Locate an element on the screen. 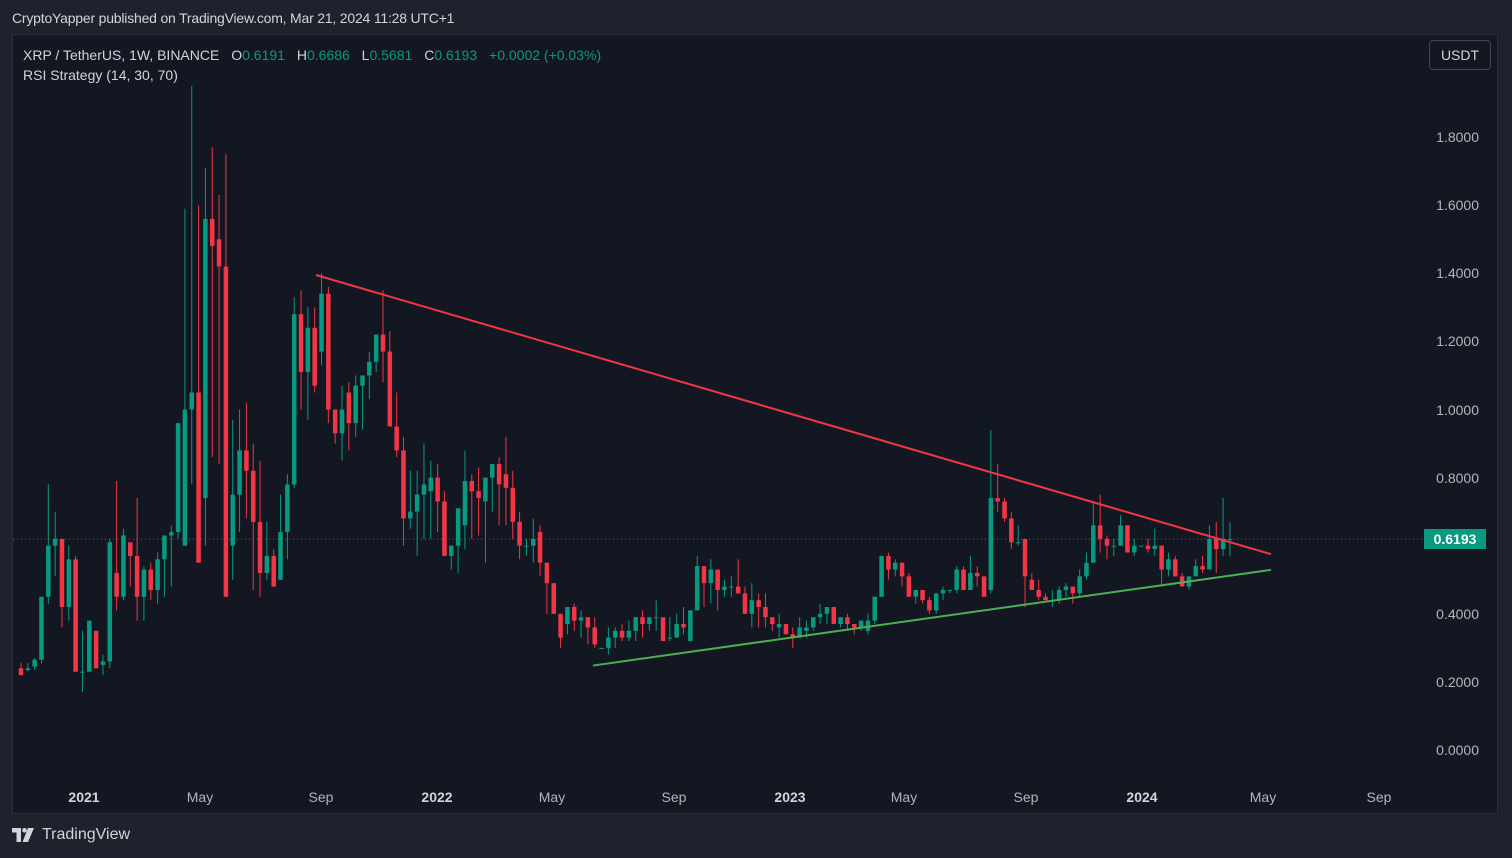 Image resolution: width=1512 pixels, height=858 pixels. time-tick: 2024 is located at coordinates (1142, 797).